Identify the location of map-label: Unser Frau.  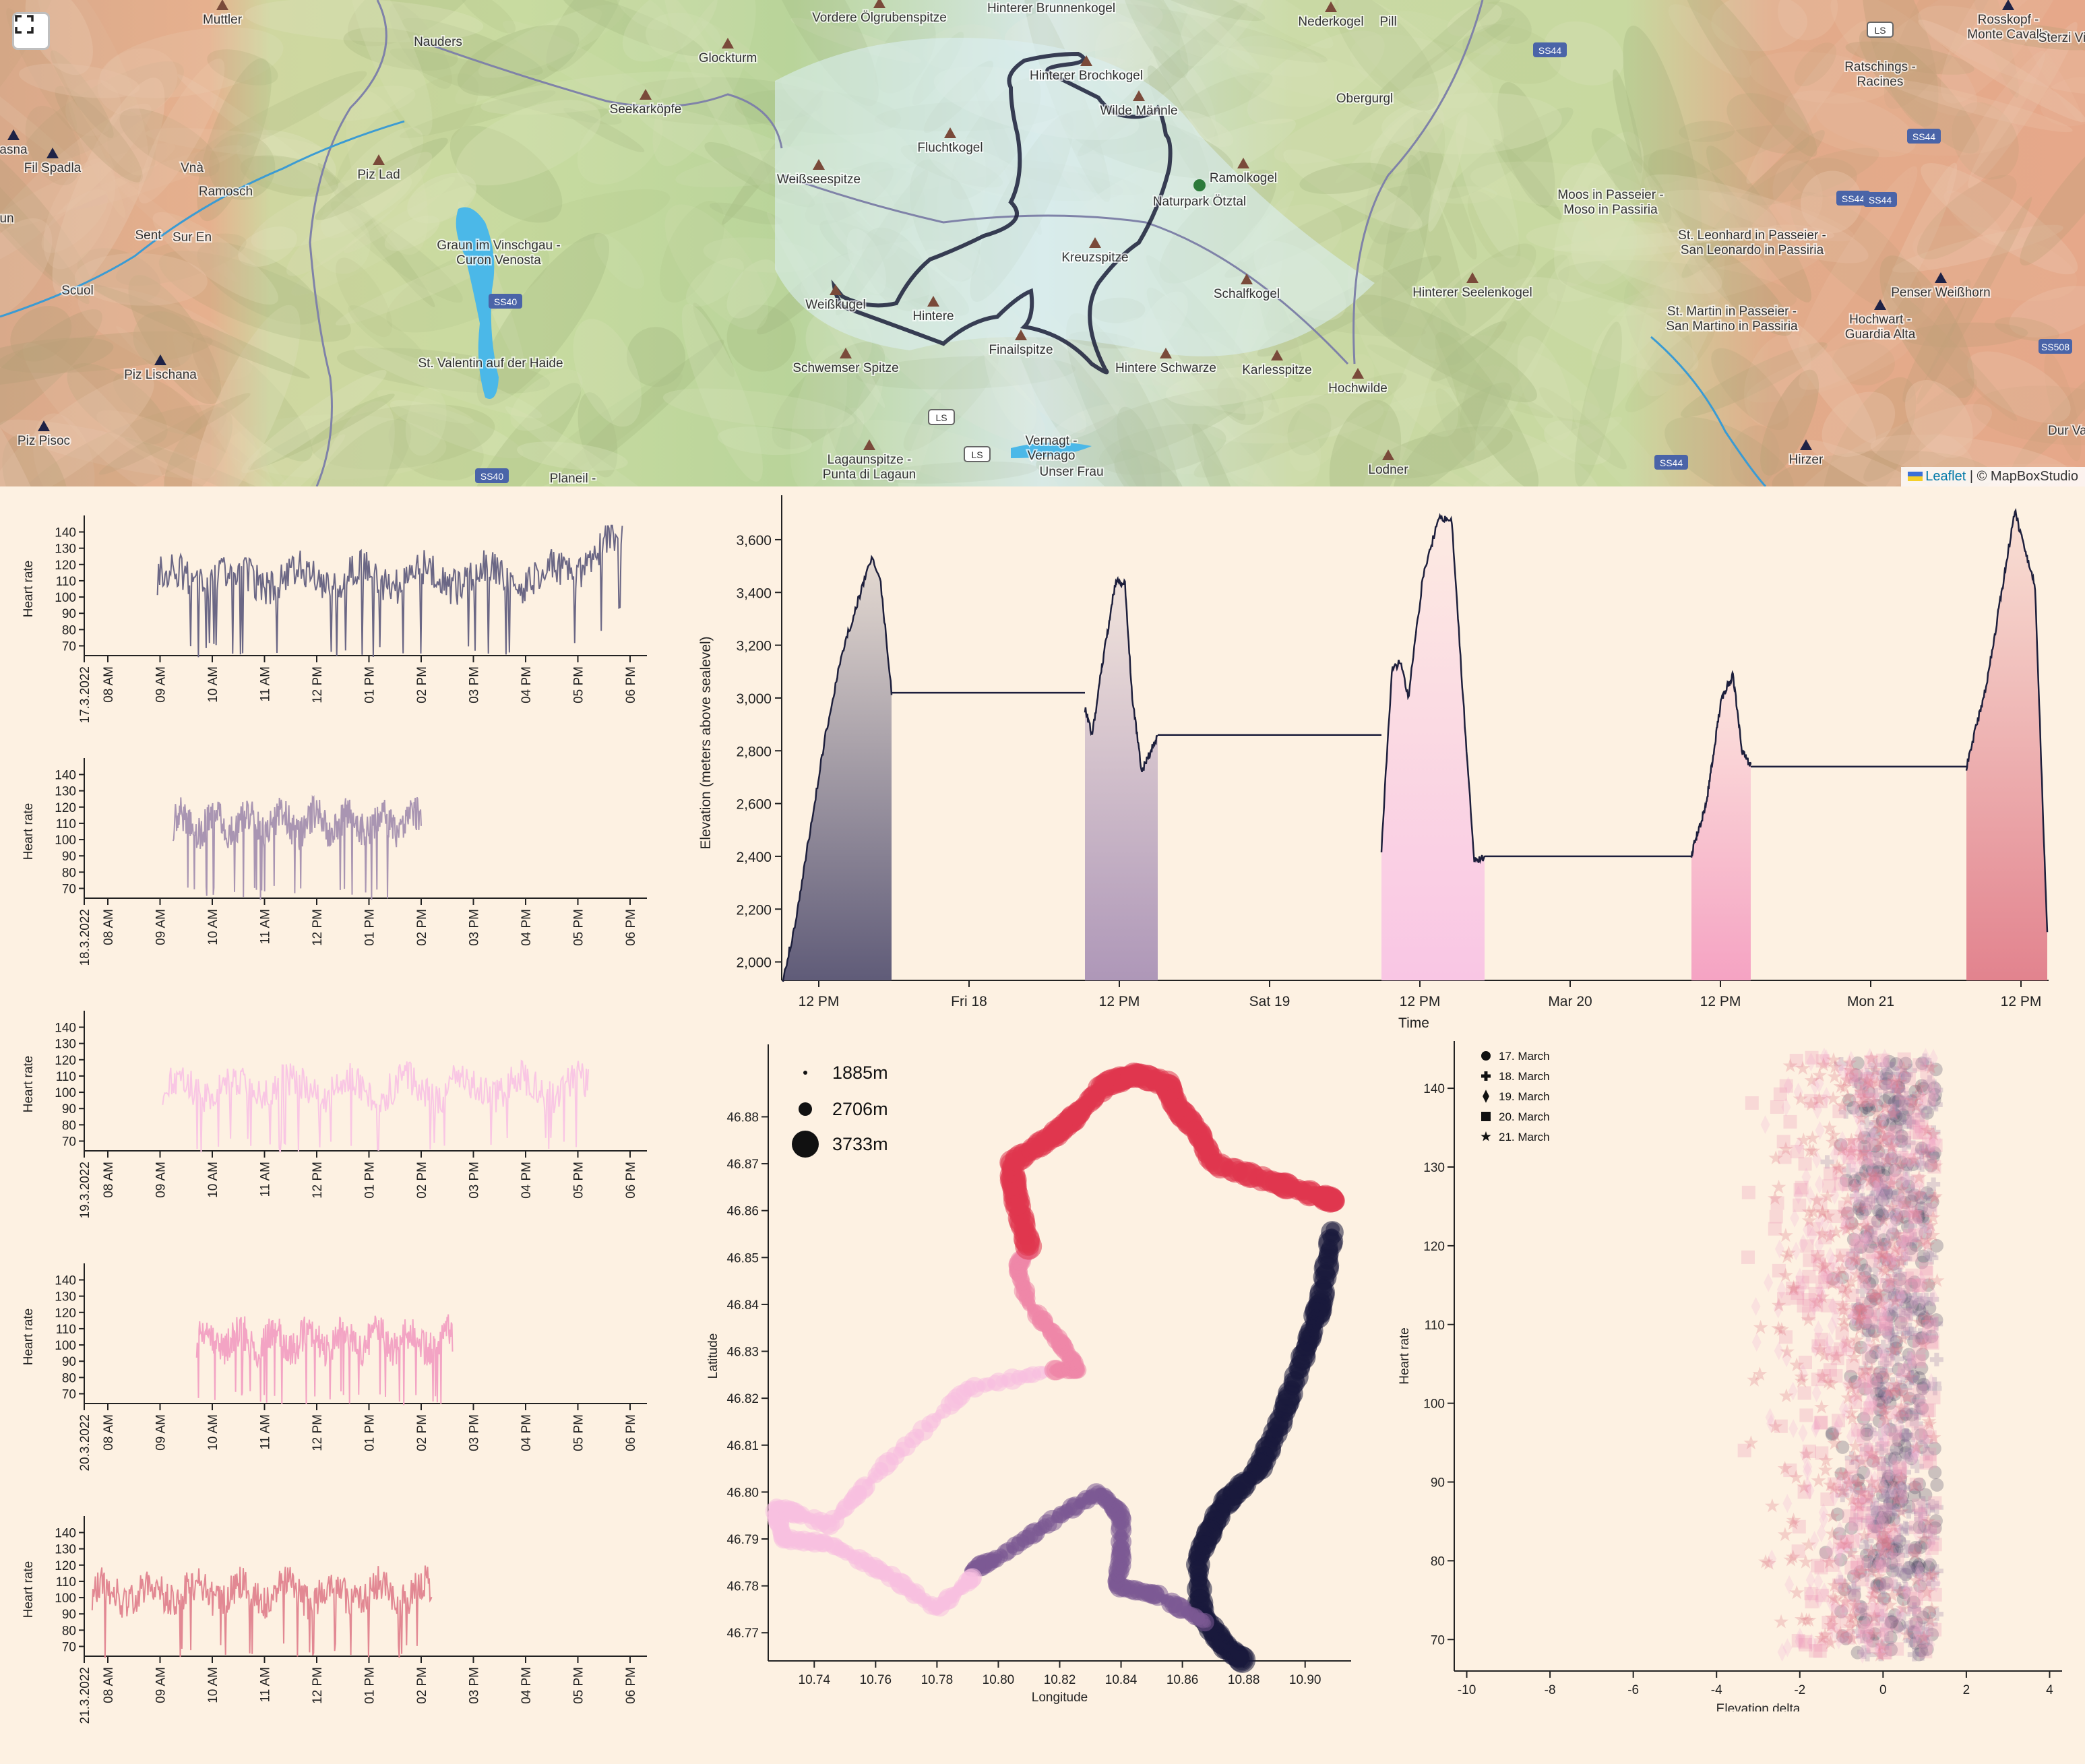
(1071, 472).